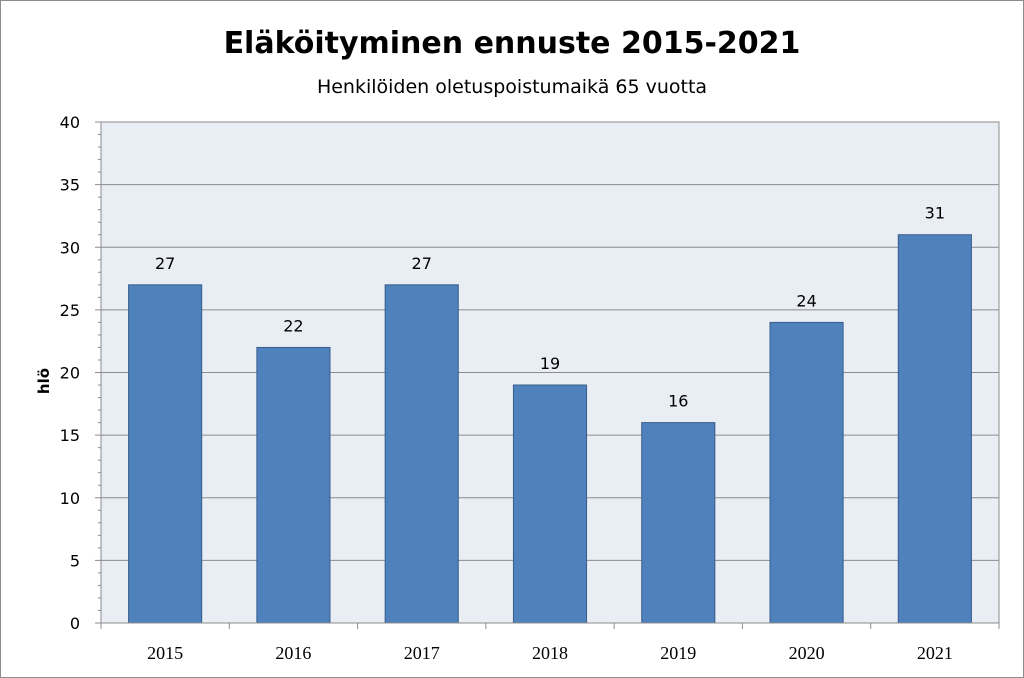  Describe the element at coordinates (293, 325) in the screenshot. I see `data-label: 22` at that location.